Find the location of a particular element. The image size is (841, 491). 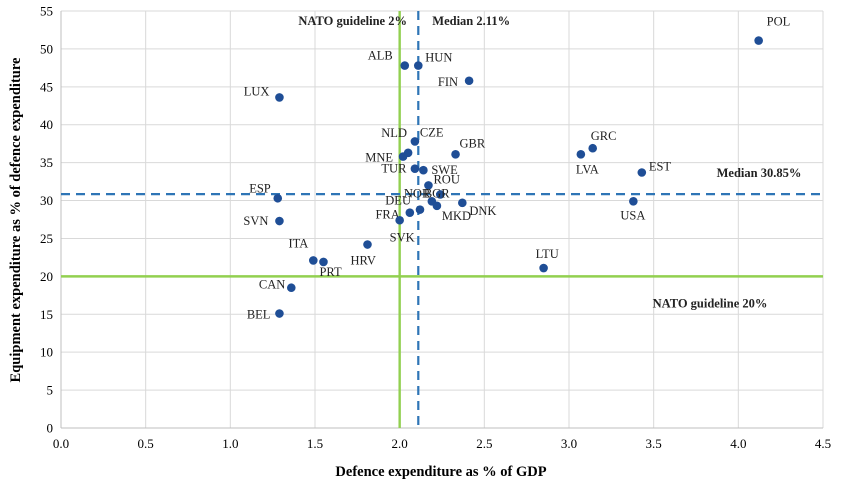

x-tick-label: 4.5 is located at coordinates (823, 443).